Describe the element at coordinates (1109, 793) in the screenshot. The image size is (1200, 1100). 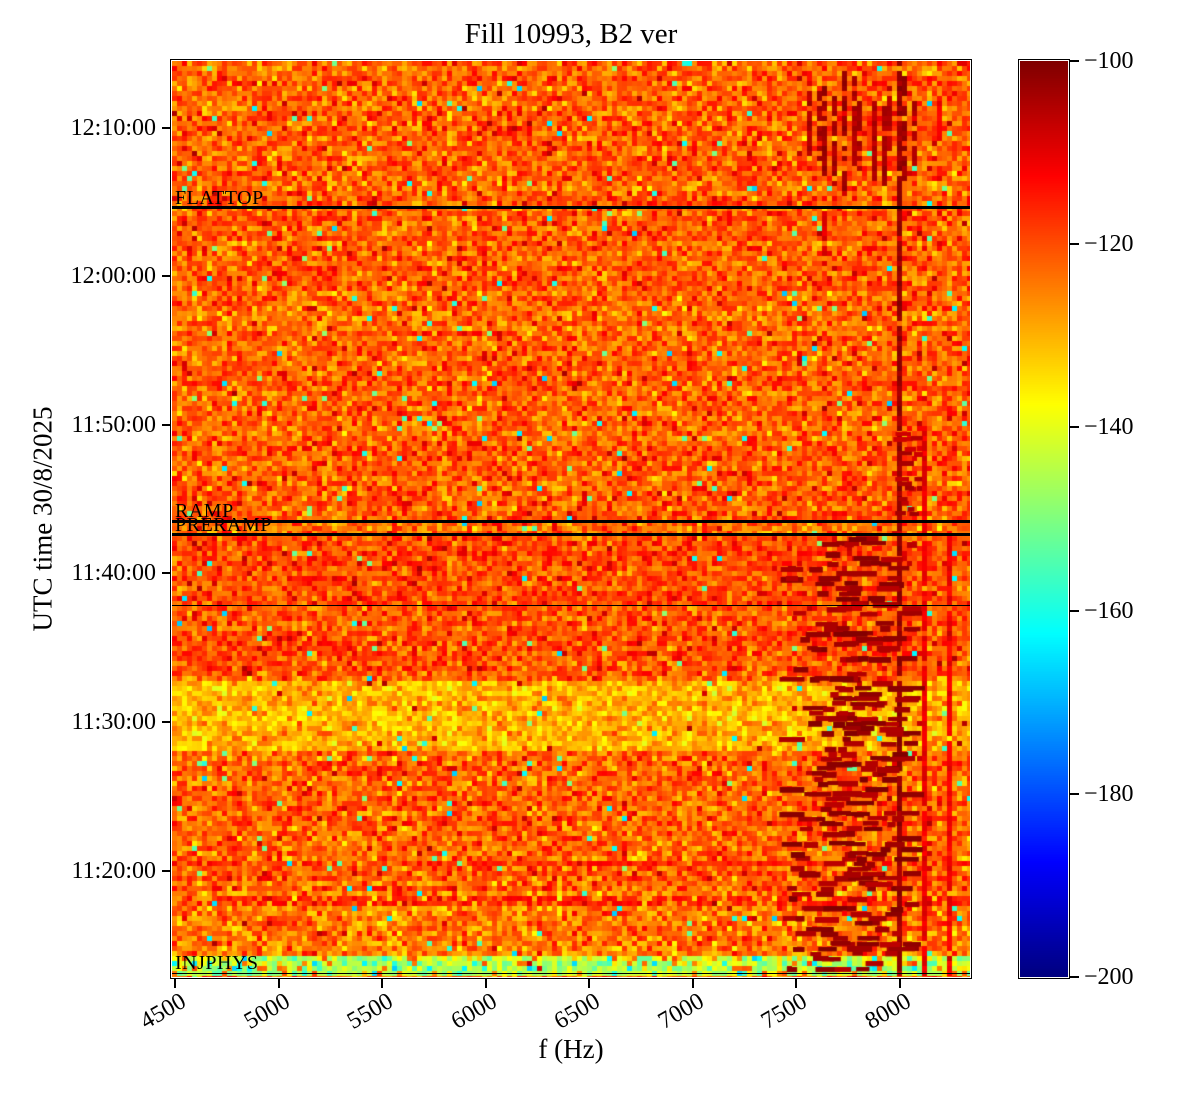
I see `colorbar-tick-label: −180` at that location.